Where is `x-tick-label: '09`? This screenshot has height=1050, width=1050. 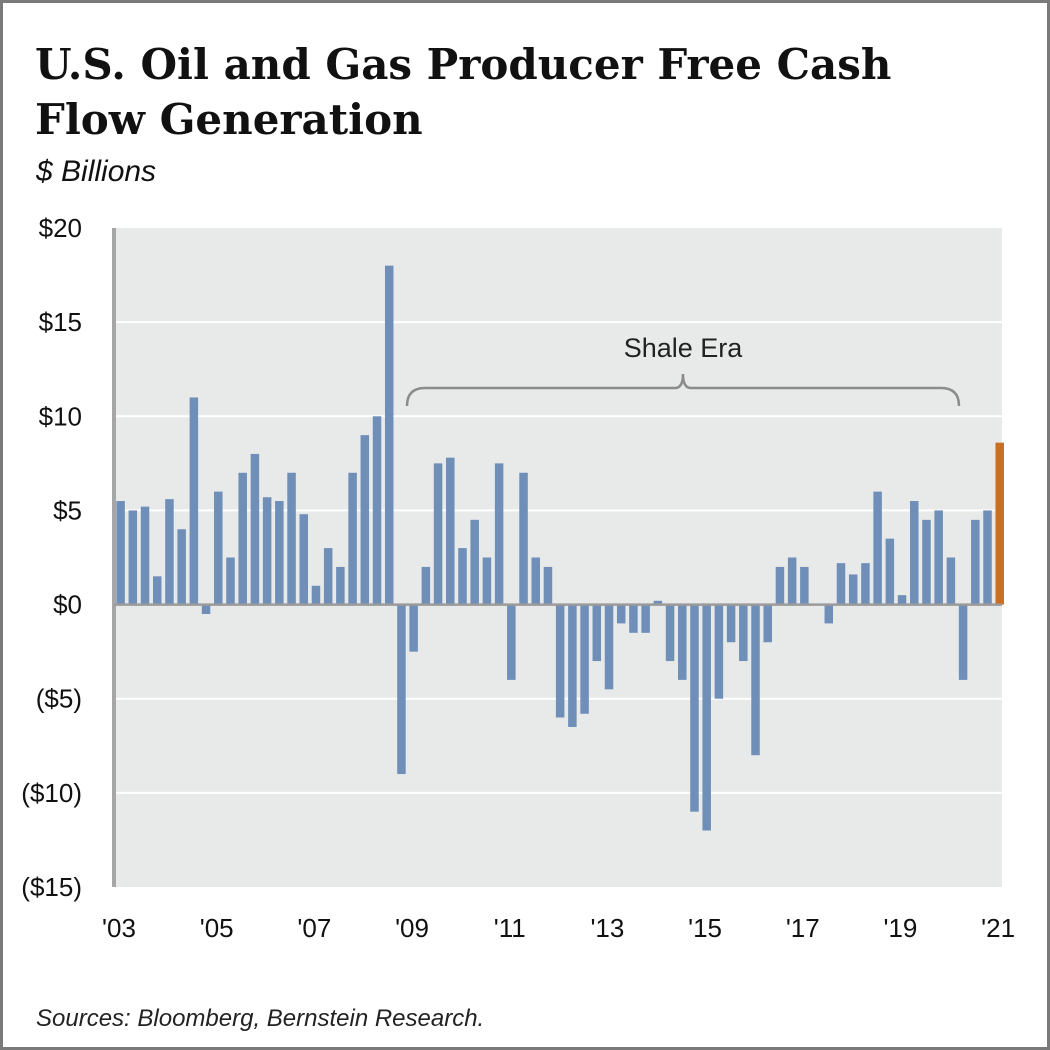
x-tick-label: '09 is located at coordinates (412, 928).